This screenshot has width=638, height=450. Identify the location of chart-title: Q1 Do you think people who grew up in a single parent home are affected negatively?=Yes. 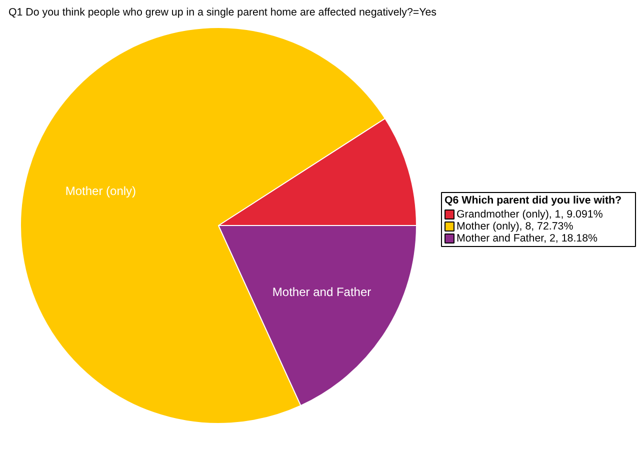
(222, 12).